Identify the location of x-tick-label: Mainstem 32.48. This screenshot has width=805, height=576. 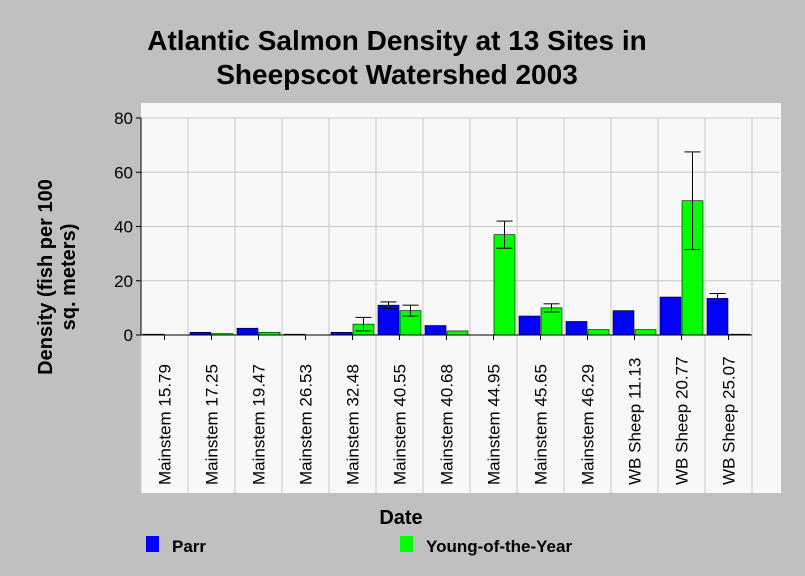
(353, 424).